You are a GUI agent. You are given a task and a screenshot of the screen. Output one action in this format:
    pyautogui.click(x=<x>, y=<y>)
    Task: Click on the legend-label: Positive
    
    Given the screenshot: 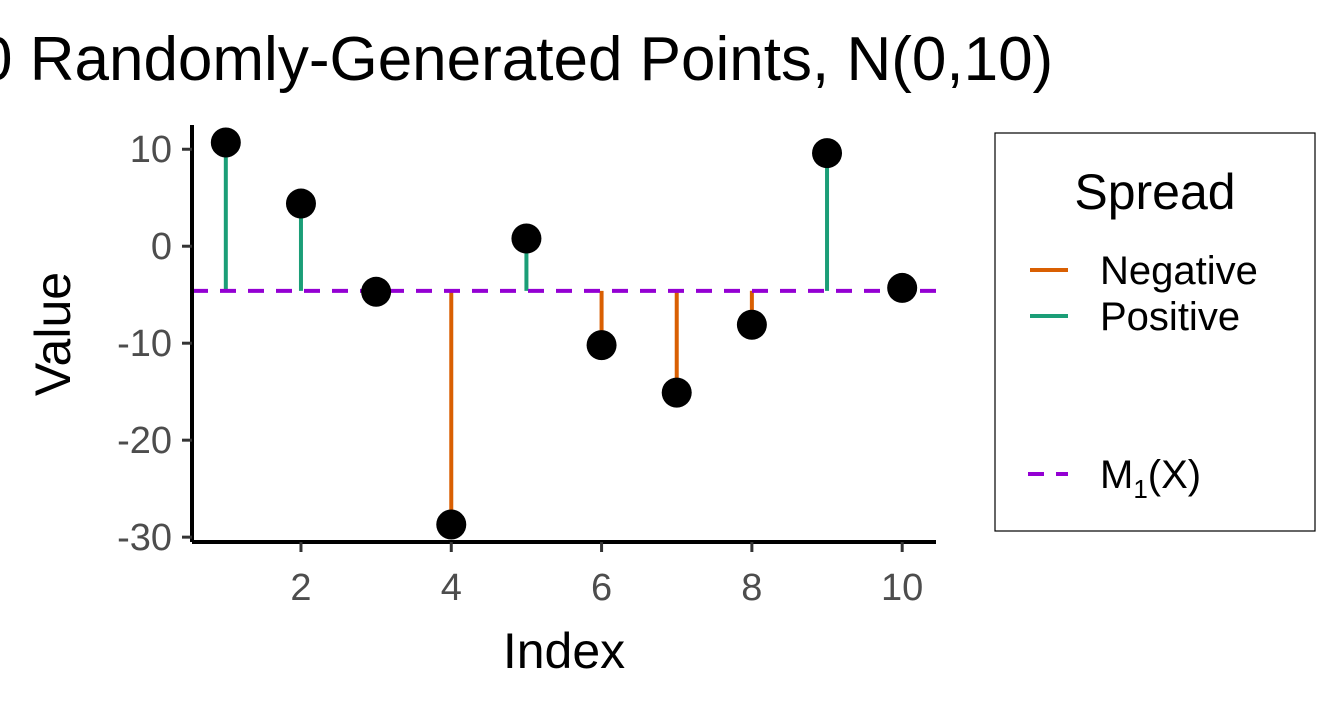 What is the action you would take?
    pyautogui.click(x=1170, y=317)
    